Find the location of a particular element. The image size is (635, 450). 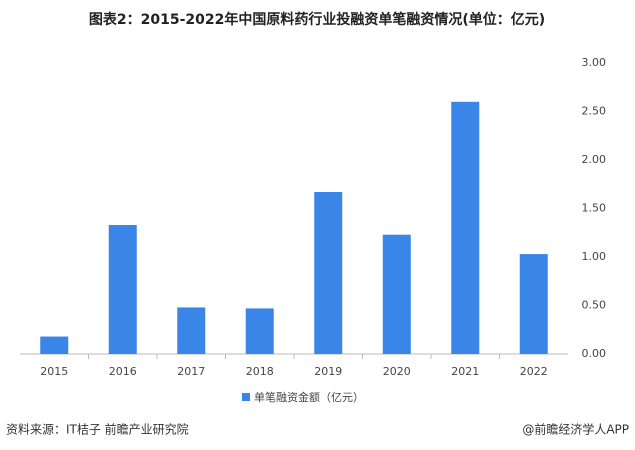

x-tick-label: 2019 is located at coordinates (328, 371).